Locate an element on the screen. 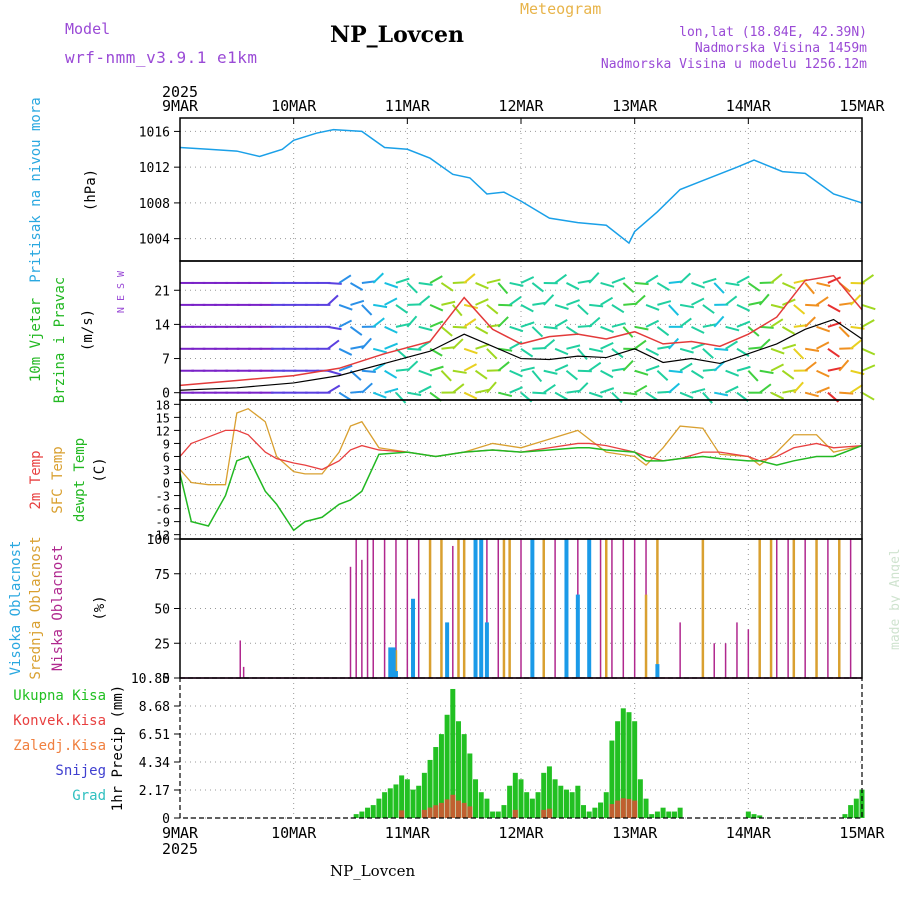 This screenshot has width=900, height=900. footer-title: NP_Lovcen is located at coordinates (373, 871).